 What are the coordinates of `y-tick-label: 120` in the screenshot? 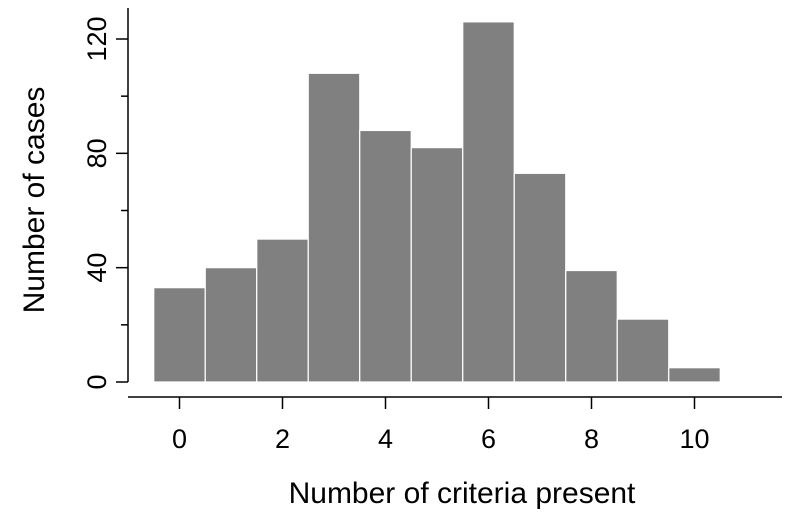 It's located at (97, 38).